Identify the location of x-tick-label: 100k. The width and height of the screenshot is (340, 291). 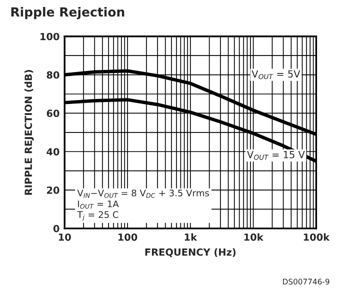
(317, 237).